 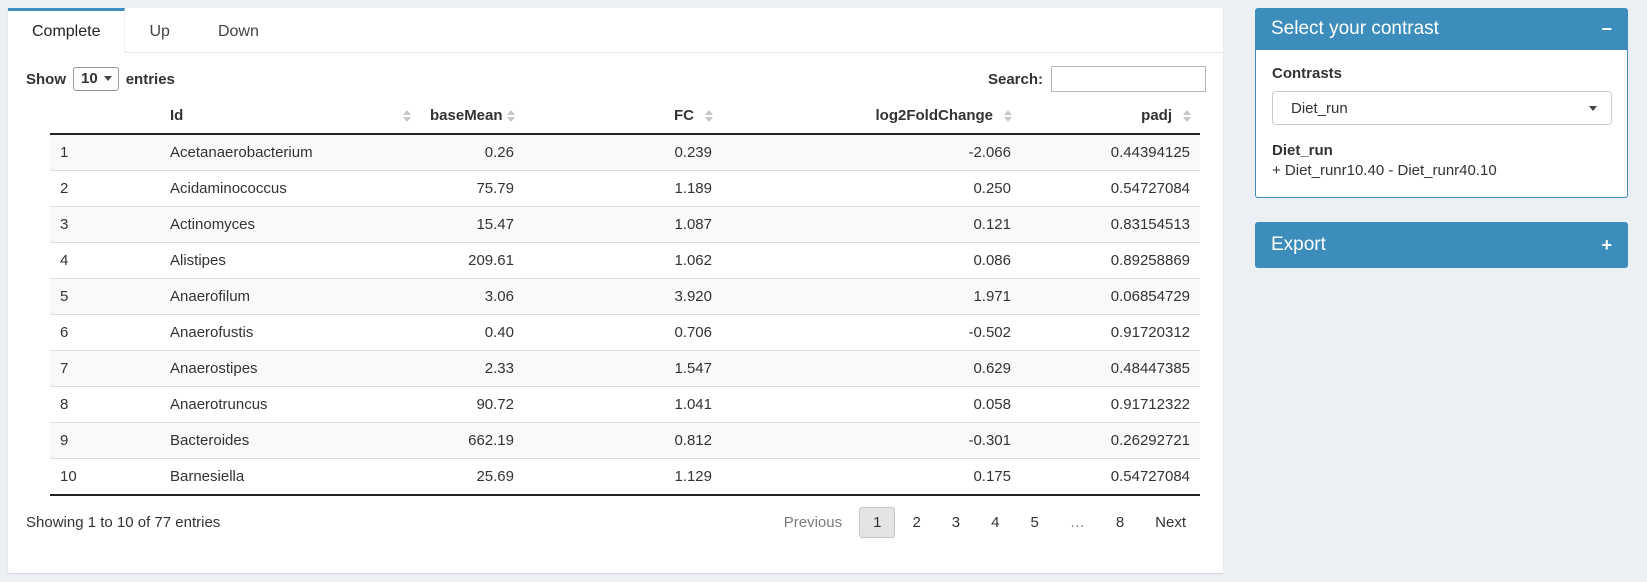 I want to click on previous-page-button: Previous, so click(x=813, y=522).